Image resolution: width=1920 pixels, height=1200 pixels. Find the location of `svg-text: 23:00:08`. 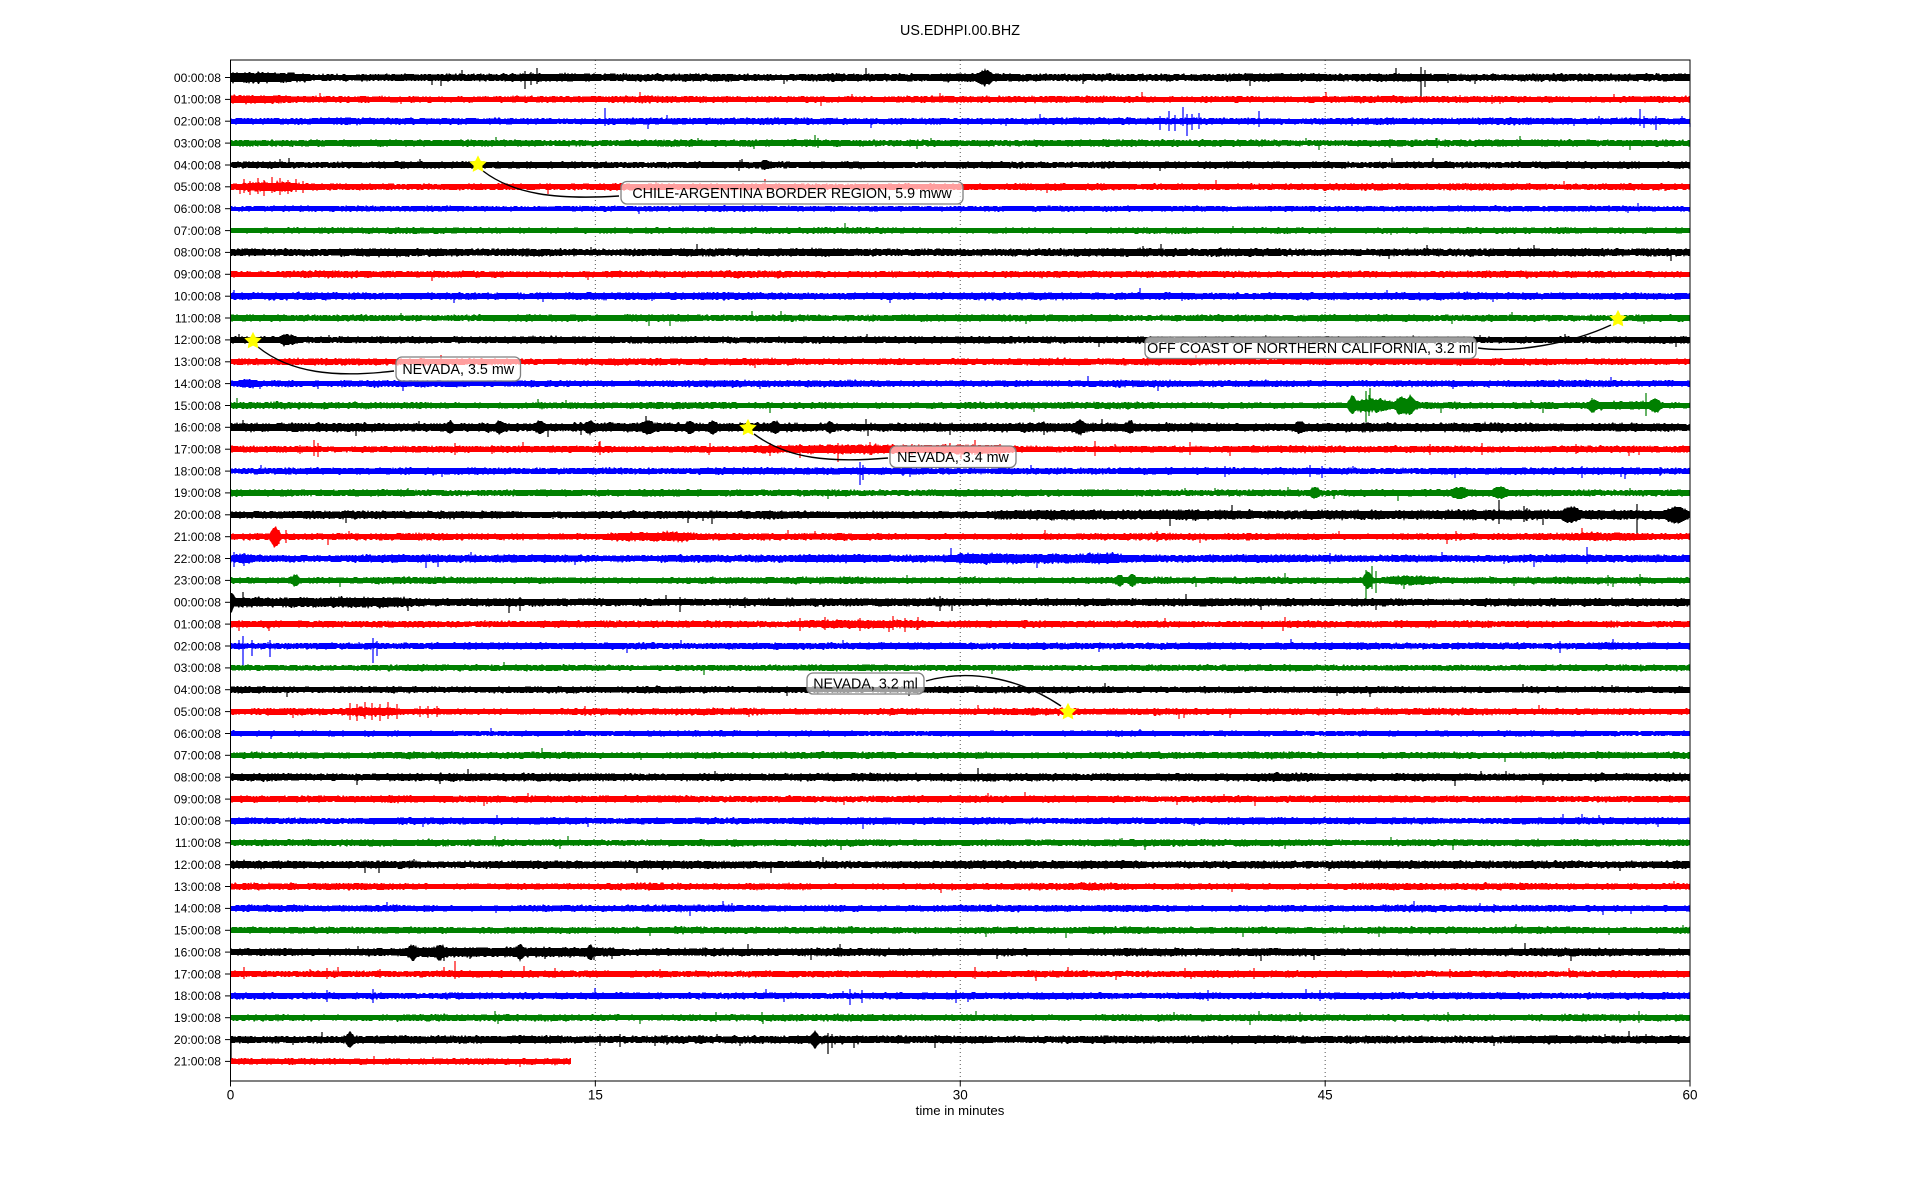

svg-text: 23:00:08 is located at coordinates (197, 581).